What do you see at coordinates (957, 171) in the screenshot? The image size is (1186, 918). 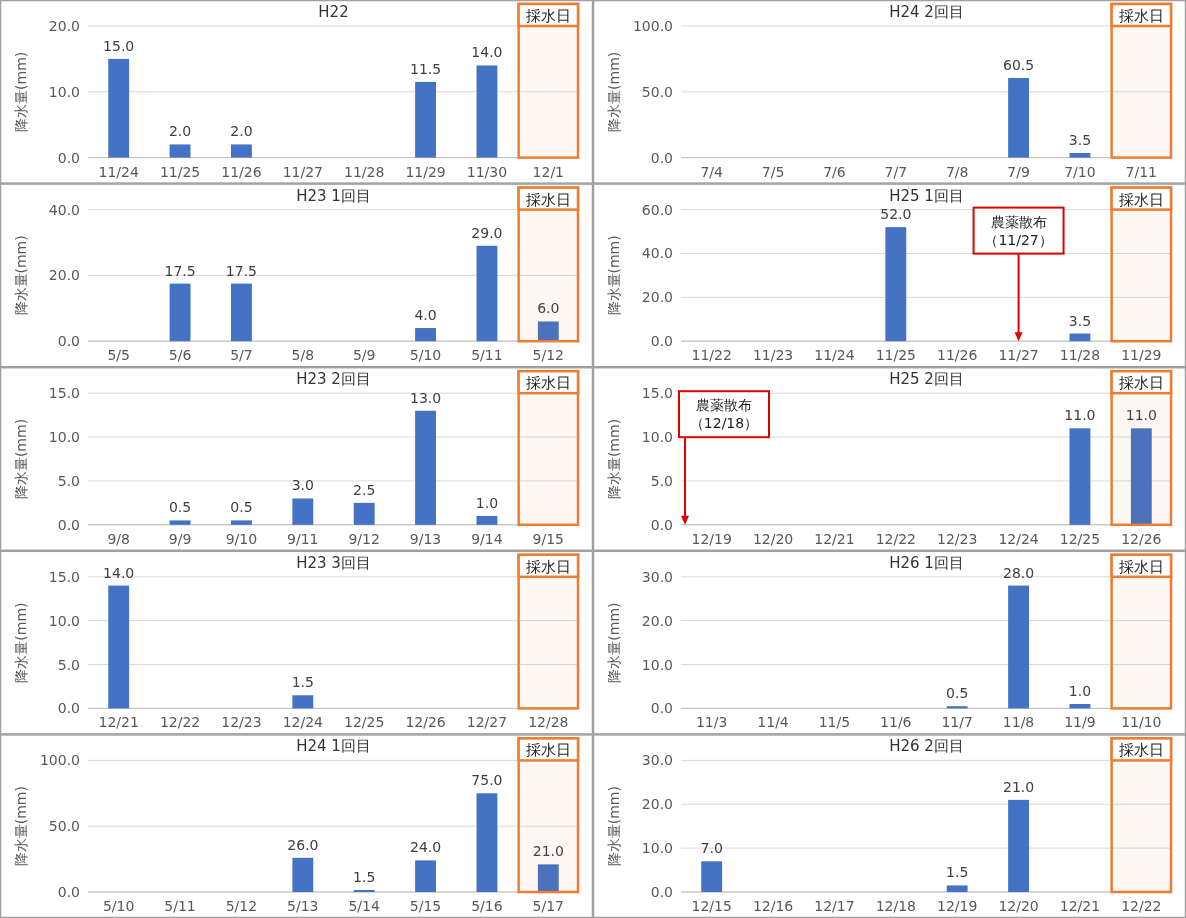 I see `x-tick-label: 7/8` at bounding box center [957, 171].